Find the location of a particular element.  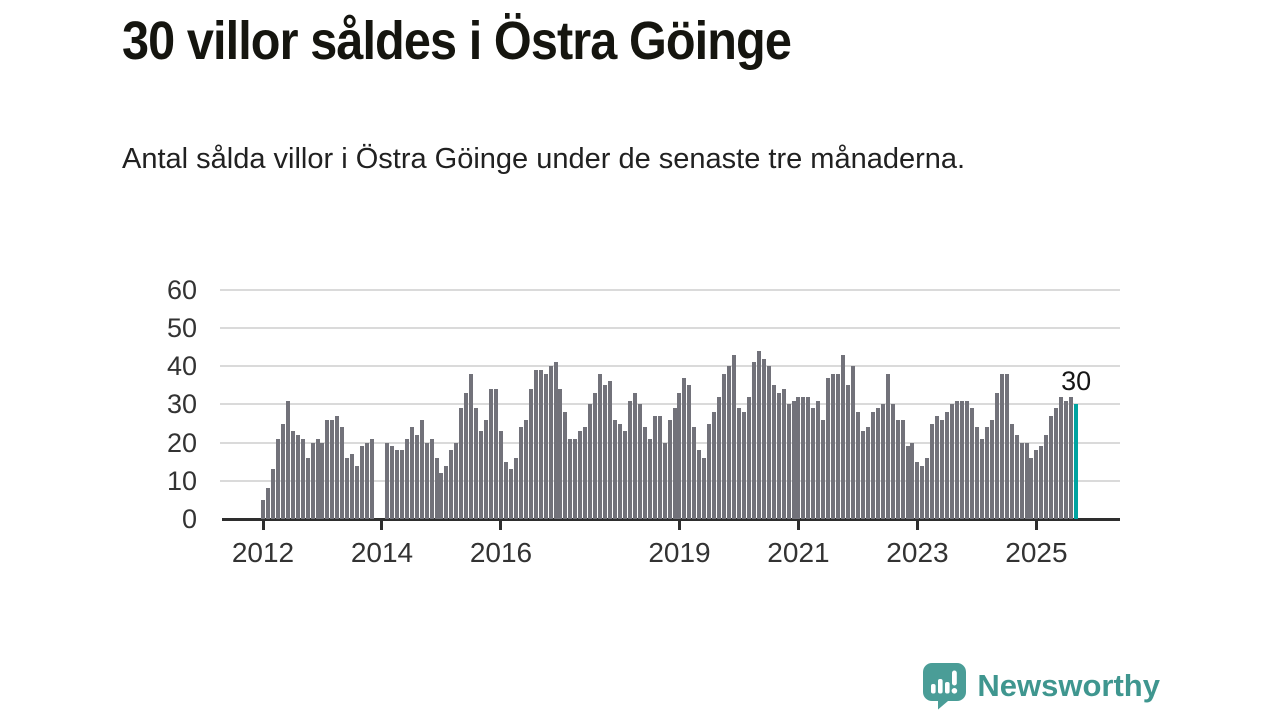

y-tick-label: 30 is located at coordinates (181, 404).